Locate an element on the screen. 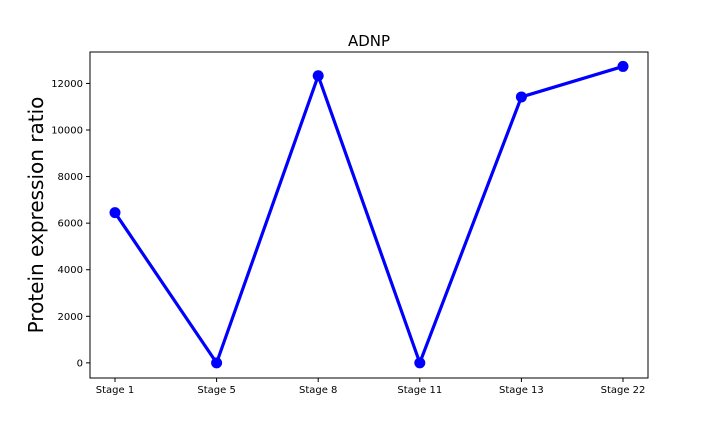 The width and height of the screenshot is (720, 432). x-tick-label: Stage 22 is located at coordinates (623, 390).